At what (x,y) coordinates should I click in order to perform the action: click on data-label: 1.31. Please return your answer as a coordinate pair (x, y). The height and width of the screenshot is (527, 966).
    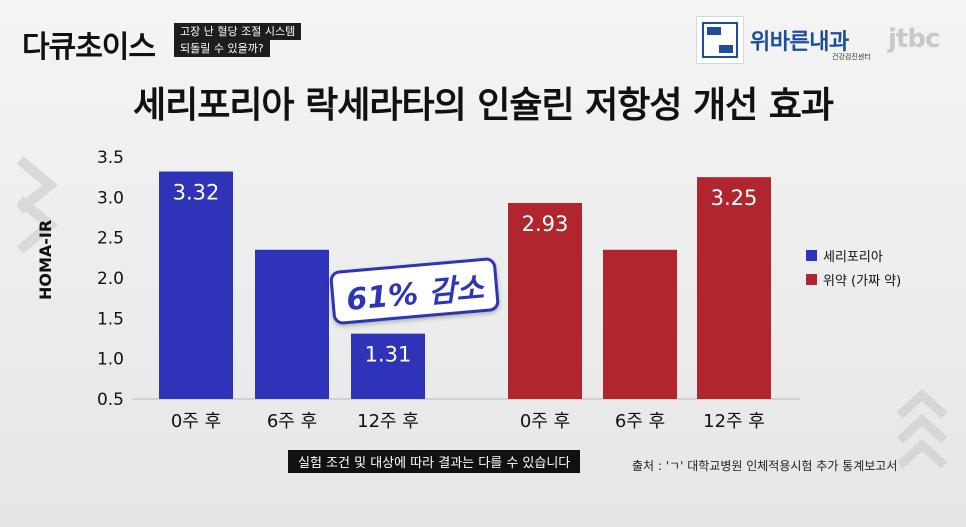
    Looking at the image, I should click on (388, 355).